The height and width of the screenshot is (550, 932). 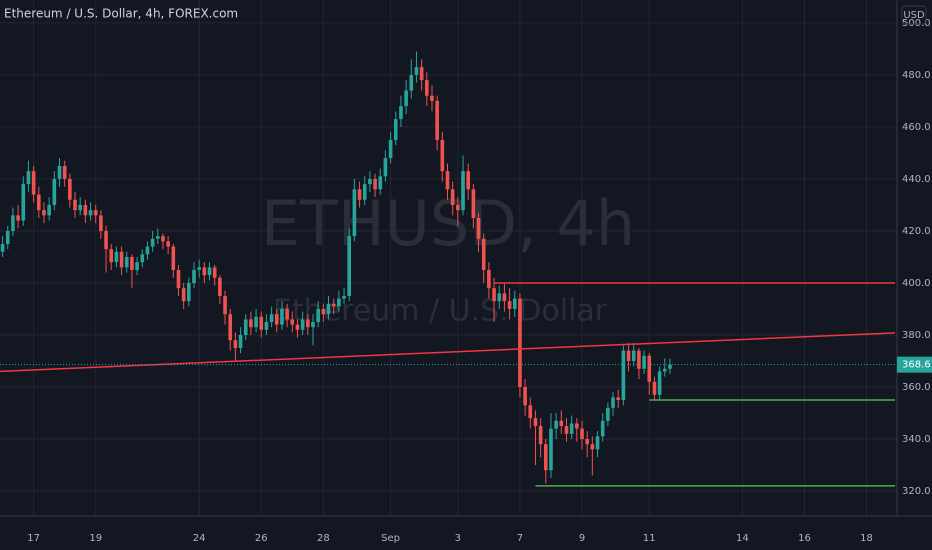 I want to click on y-tick-label: 340.0, so click(x=916, y=439).